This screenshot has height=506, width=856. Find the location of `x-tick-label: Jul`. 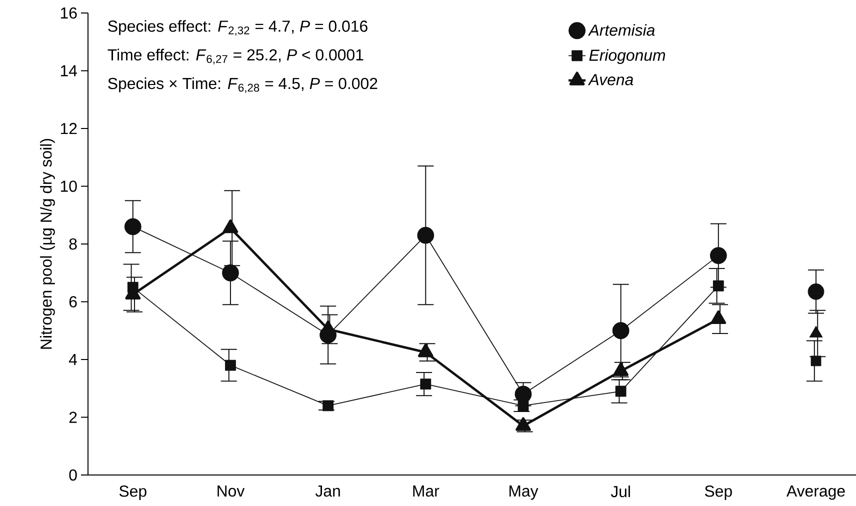

x-tick-label: Jul is located at coordinates (620, 492).